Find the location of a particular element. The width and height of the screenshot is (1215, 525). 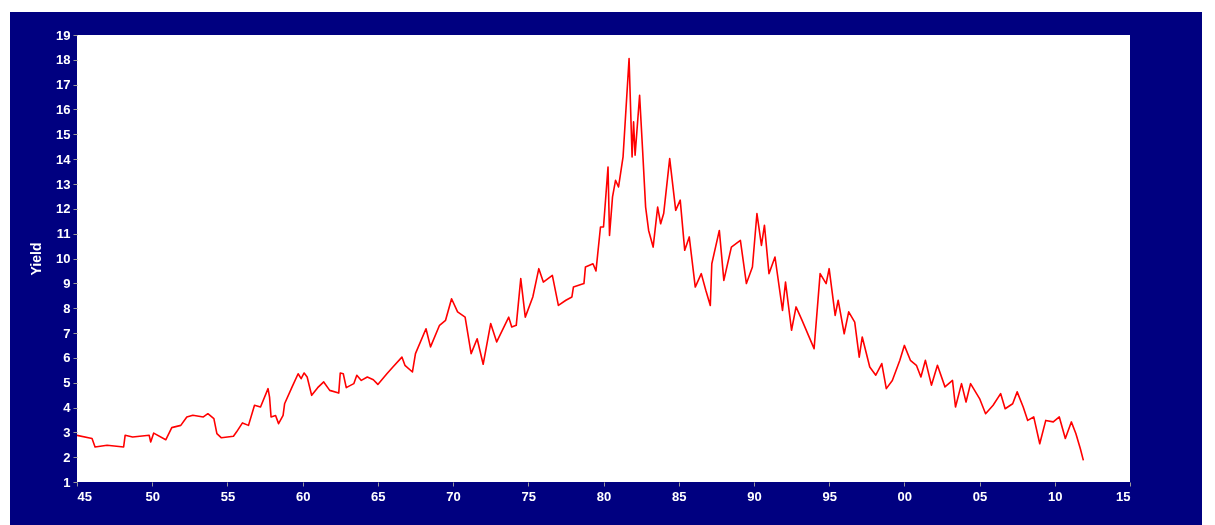

y-tick-label: 8 is located at coordinates (67, 308).